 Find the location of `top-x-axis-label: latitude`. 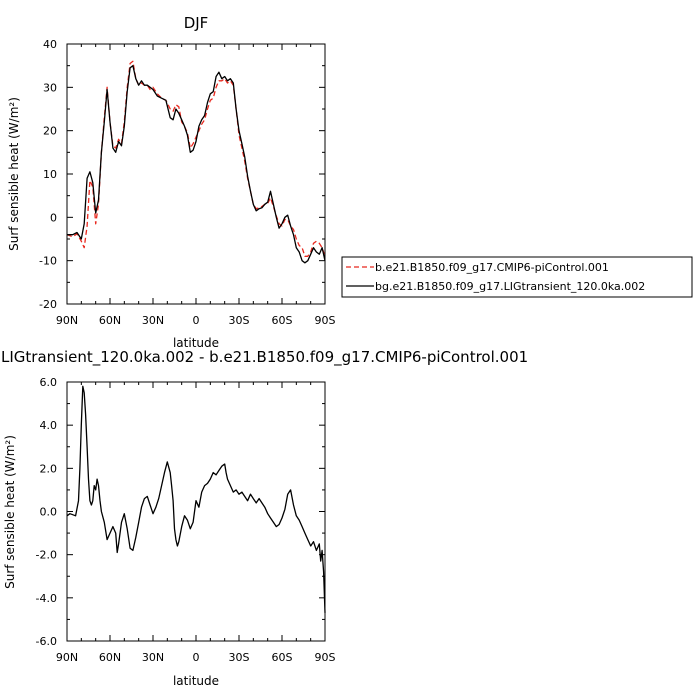

top-x-axis-label: latitude is located at coordinates (196, 343).